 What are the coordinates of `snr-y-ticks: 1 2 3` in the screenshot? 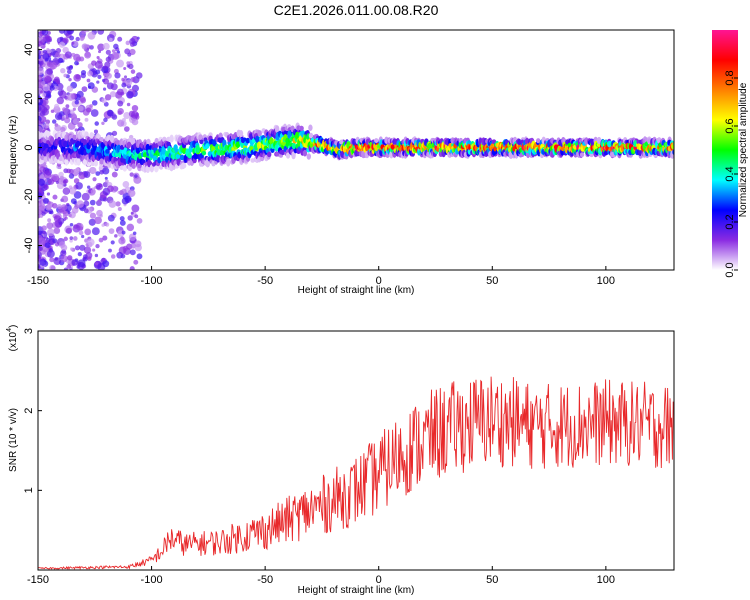 It's located at (32, 410).